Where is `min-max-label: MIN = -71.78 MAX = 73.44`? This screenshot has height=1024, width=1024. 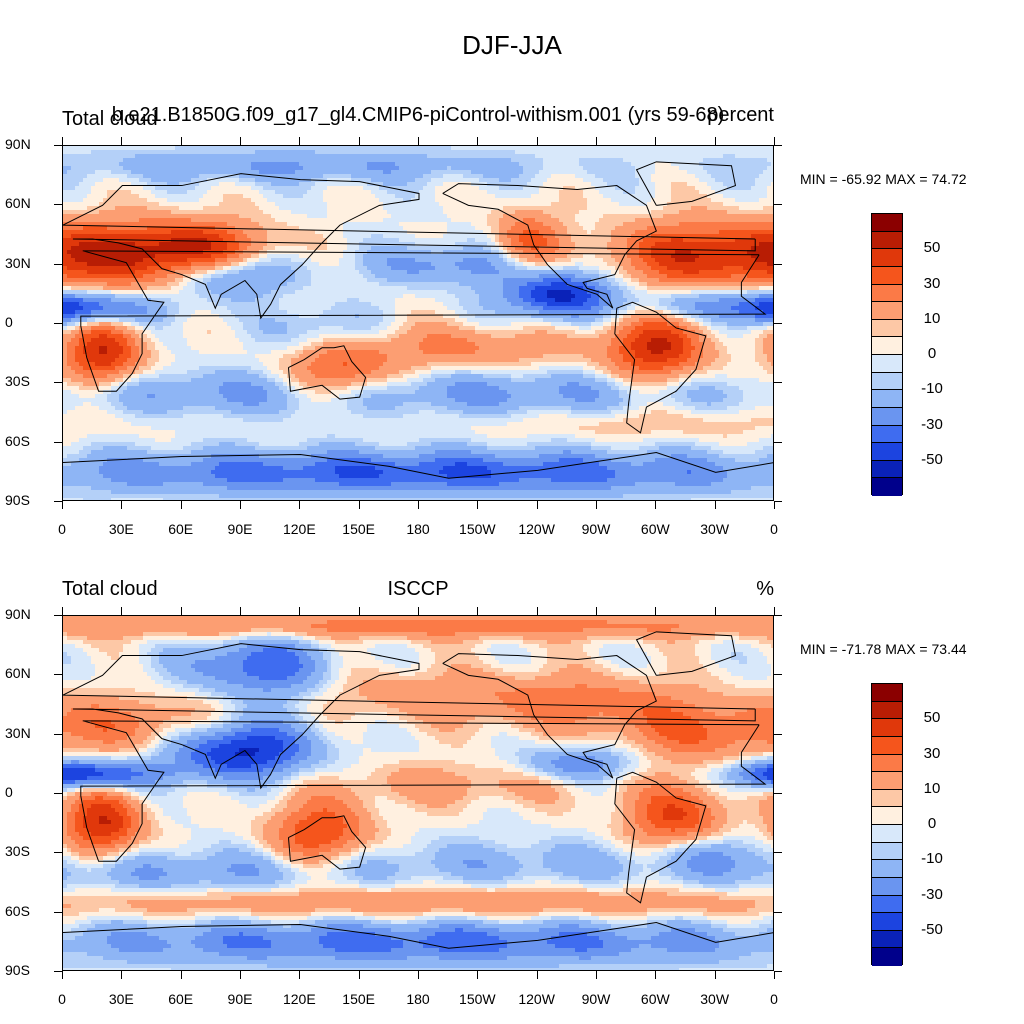
min-max-label: MIN = -71.78 MAX = 73.44 is located at coordinates (883, 649).